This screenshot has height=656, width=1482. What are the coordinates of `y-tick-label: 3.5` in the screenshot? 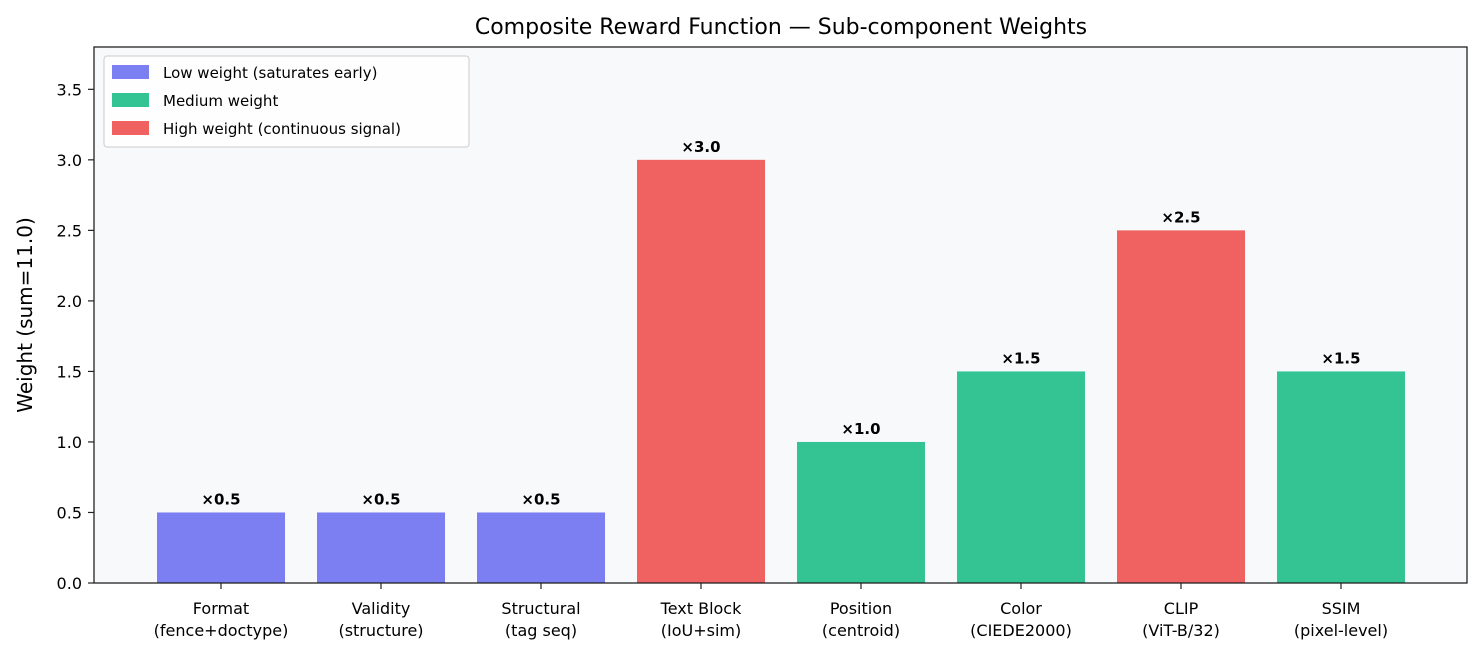 It's located at (69, 89).